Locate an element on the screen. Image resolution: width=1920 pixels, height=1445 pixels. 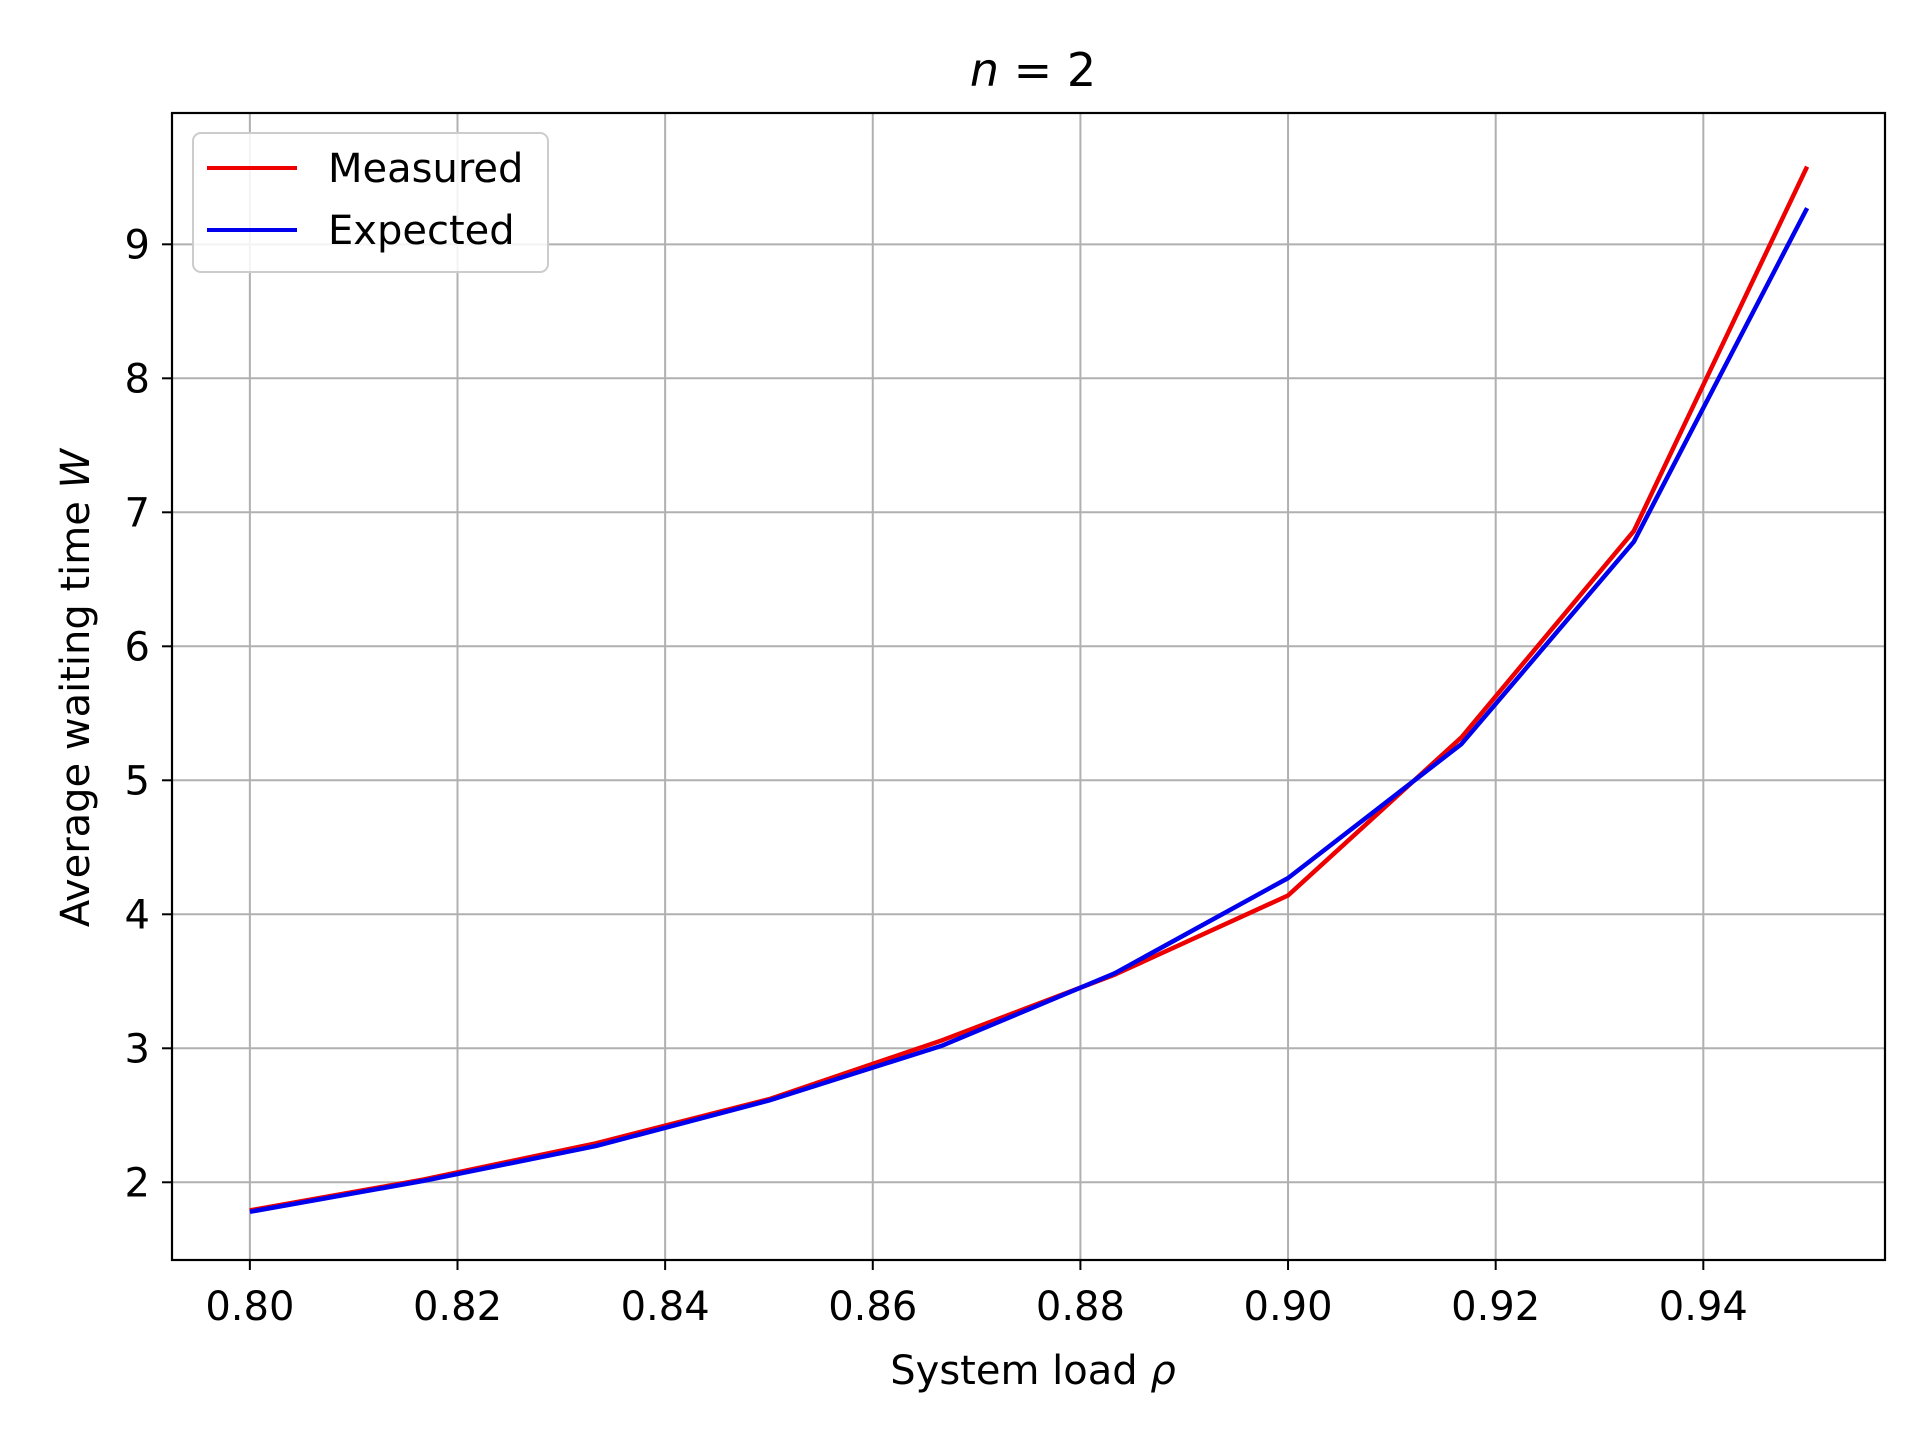
chart-title-variable: n is located at coordinates (984, 70).